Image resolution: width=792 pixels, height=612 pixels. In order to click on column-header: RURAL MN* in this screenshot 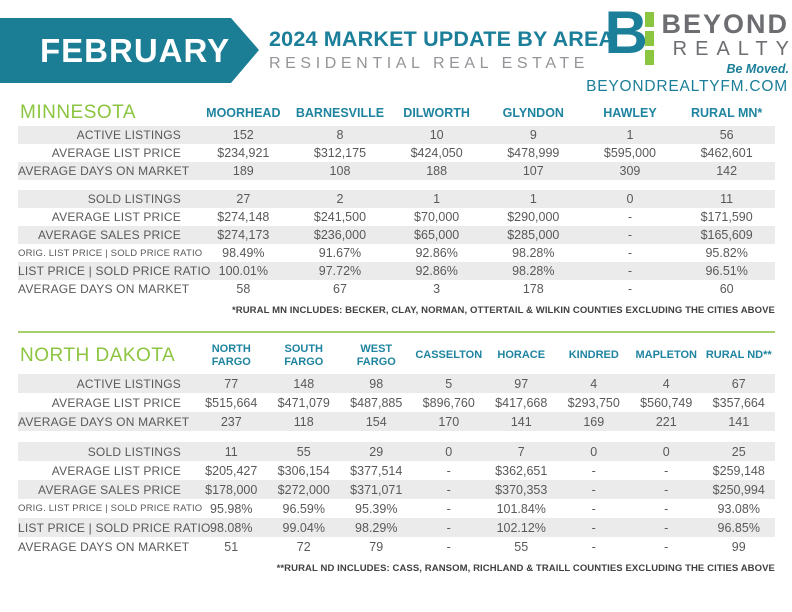, I will do `click(726, 113)`.